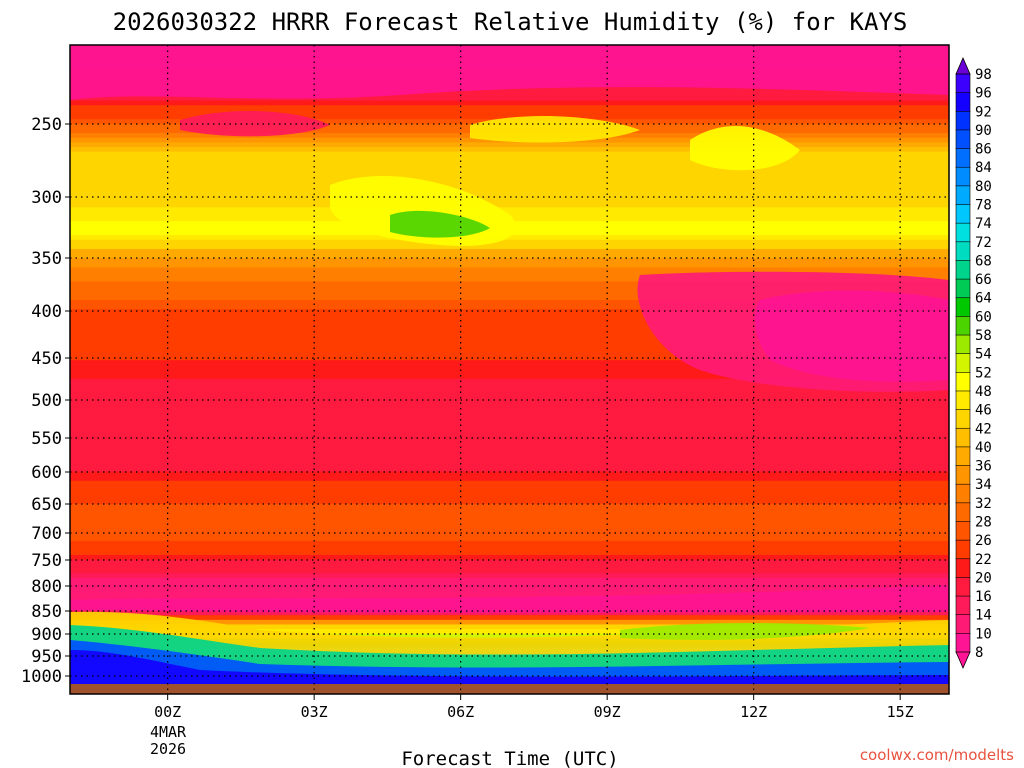  What do you see at coordinates (983, 336) in the screenshot?
I see `colorbar-label: 58` at bounding box center [983, 336].